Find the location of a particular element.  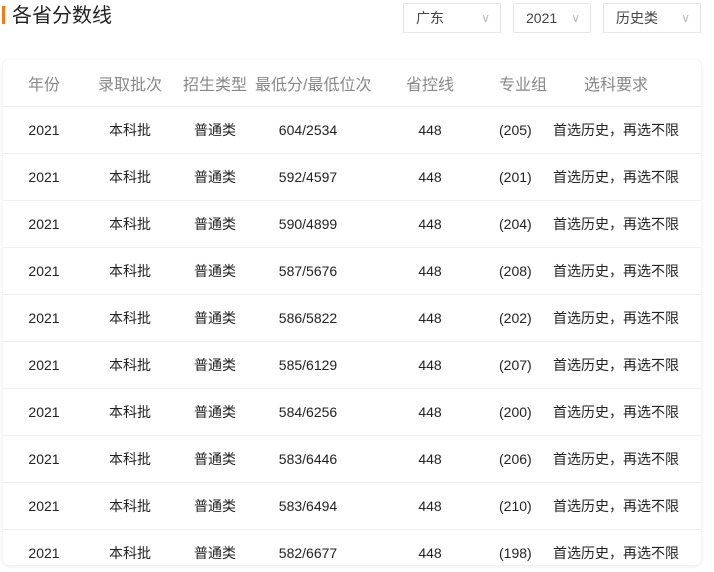

province-value: 广东 is located at coordinates (430, 18).